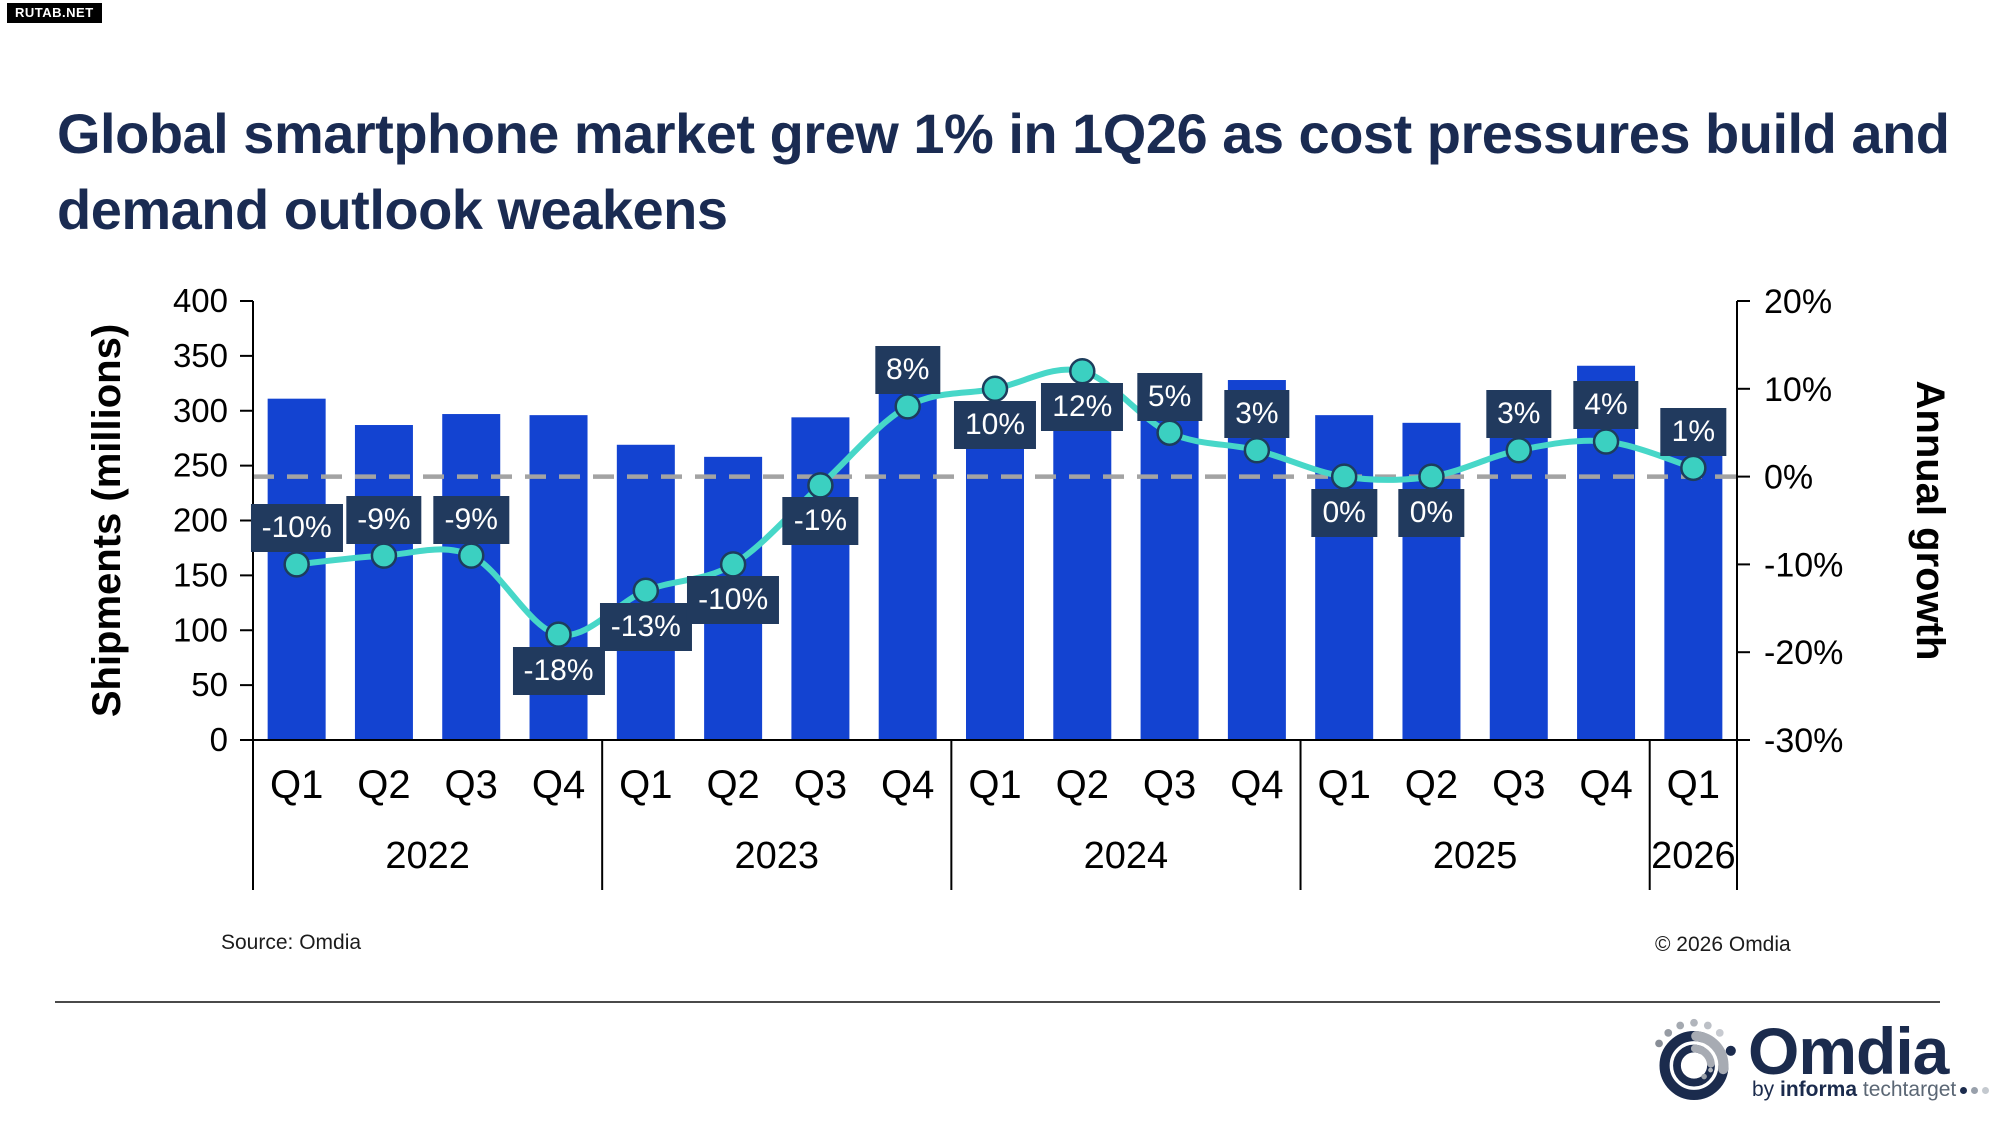  Describe the element at coordinates (200, 355) in the screenshot. I see `y-left-tick-label: 350` at that location.